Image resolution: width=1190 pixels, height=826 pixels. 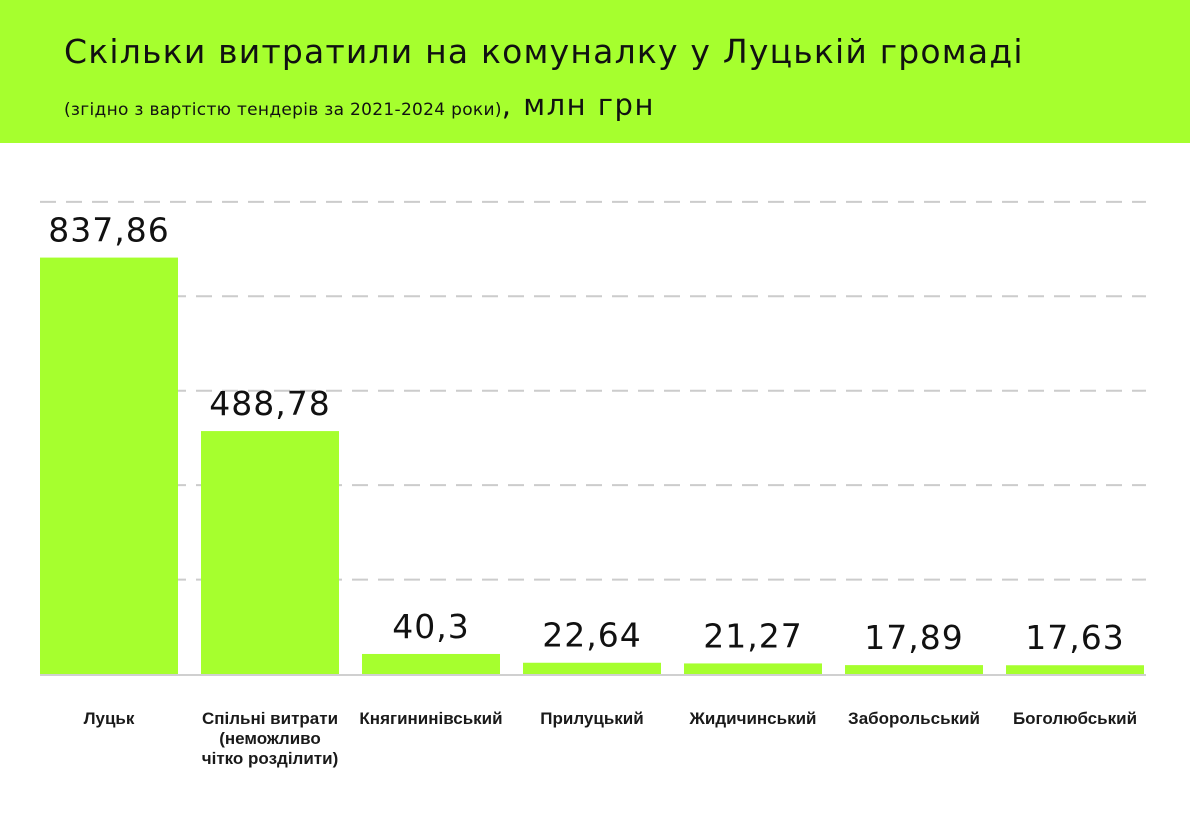 What do you see at coordinates (913, 637) in the screenshot?
I see `value-label: 17,89` at bounding box center [913, 637].